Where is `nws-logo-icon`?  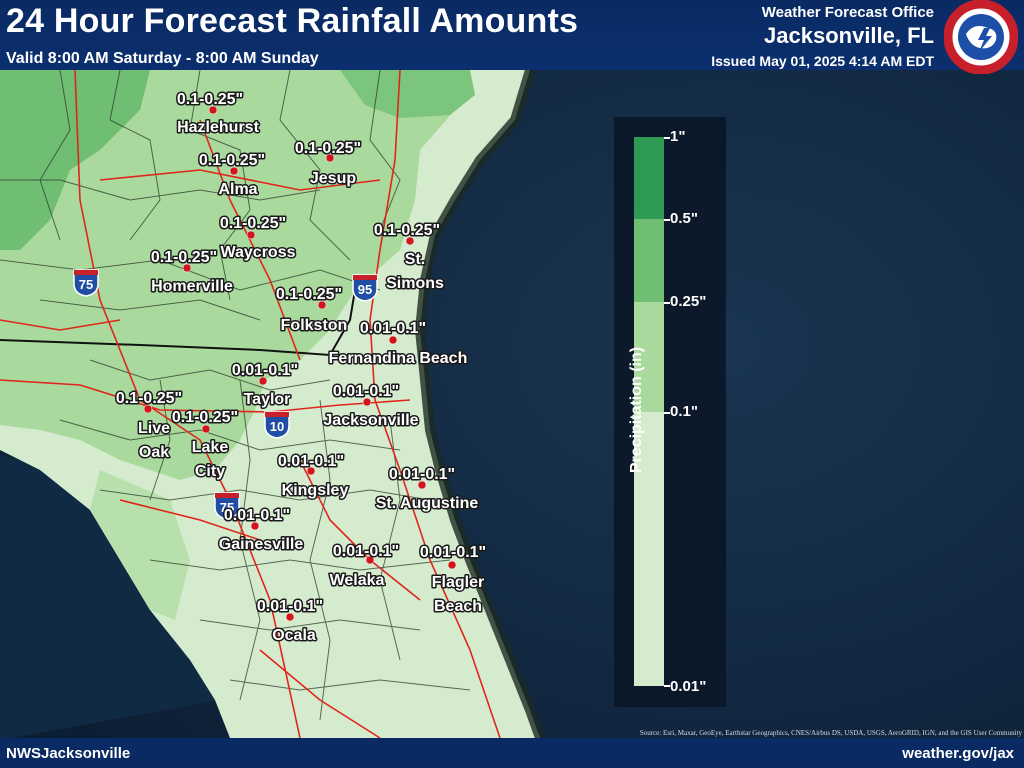 nws-logo-icon is located at coordinates (981, 37).